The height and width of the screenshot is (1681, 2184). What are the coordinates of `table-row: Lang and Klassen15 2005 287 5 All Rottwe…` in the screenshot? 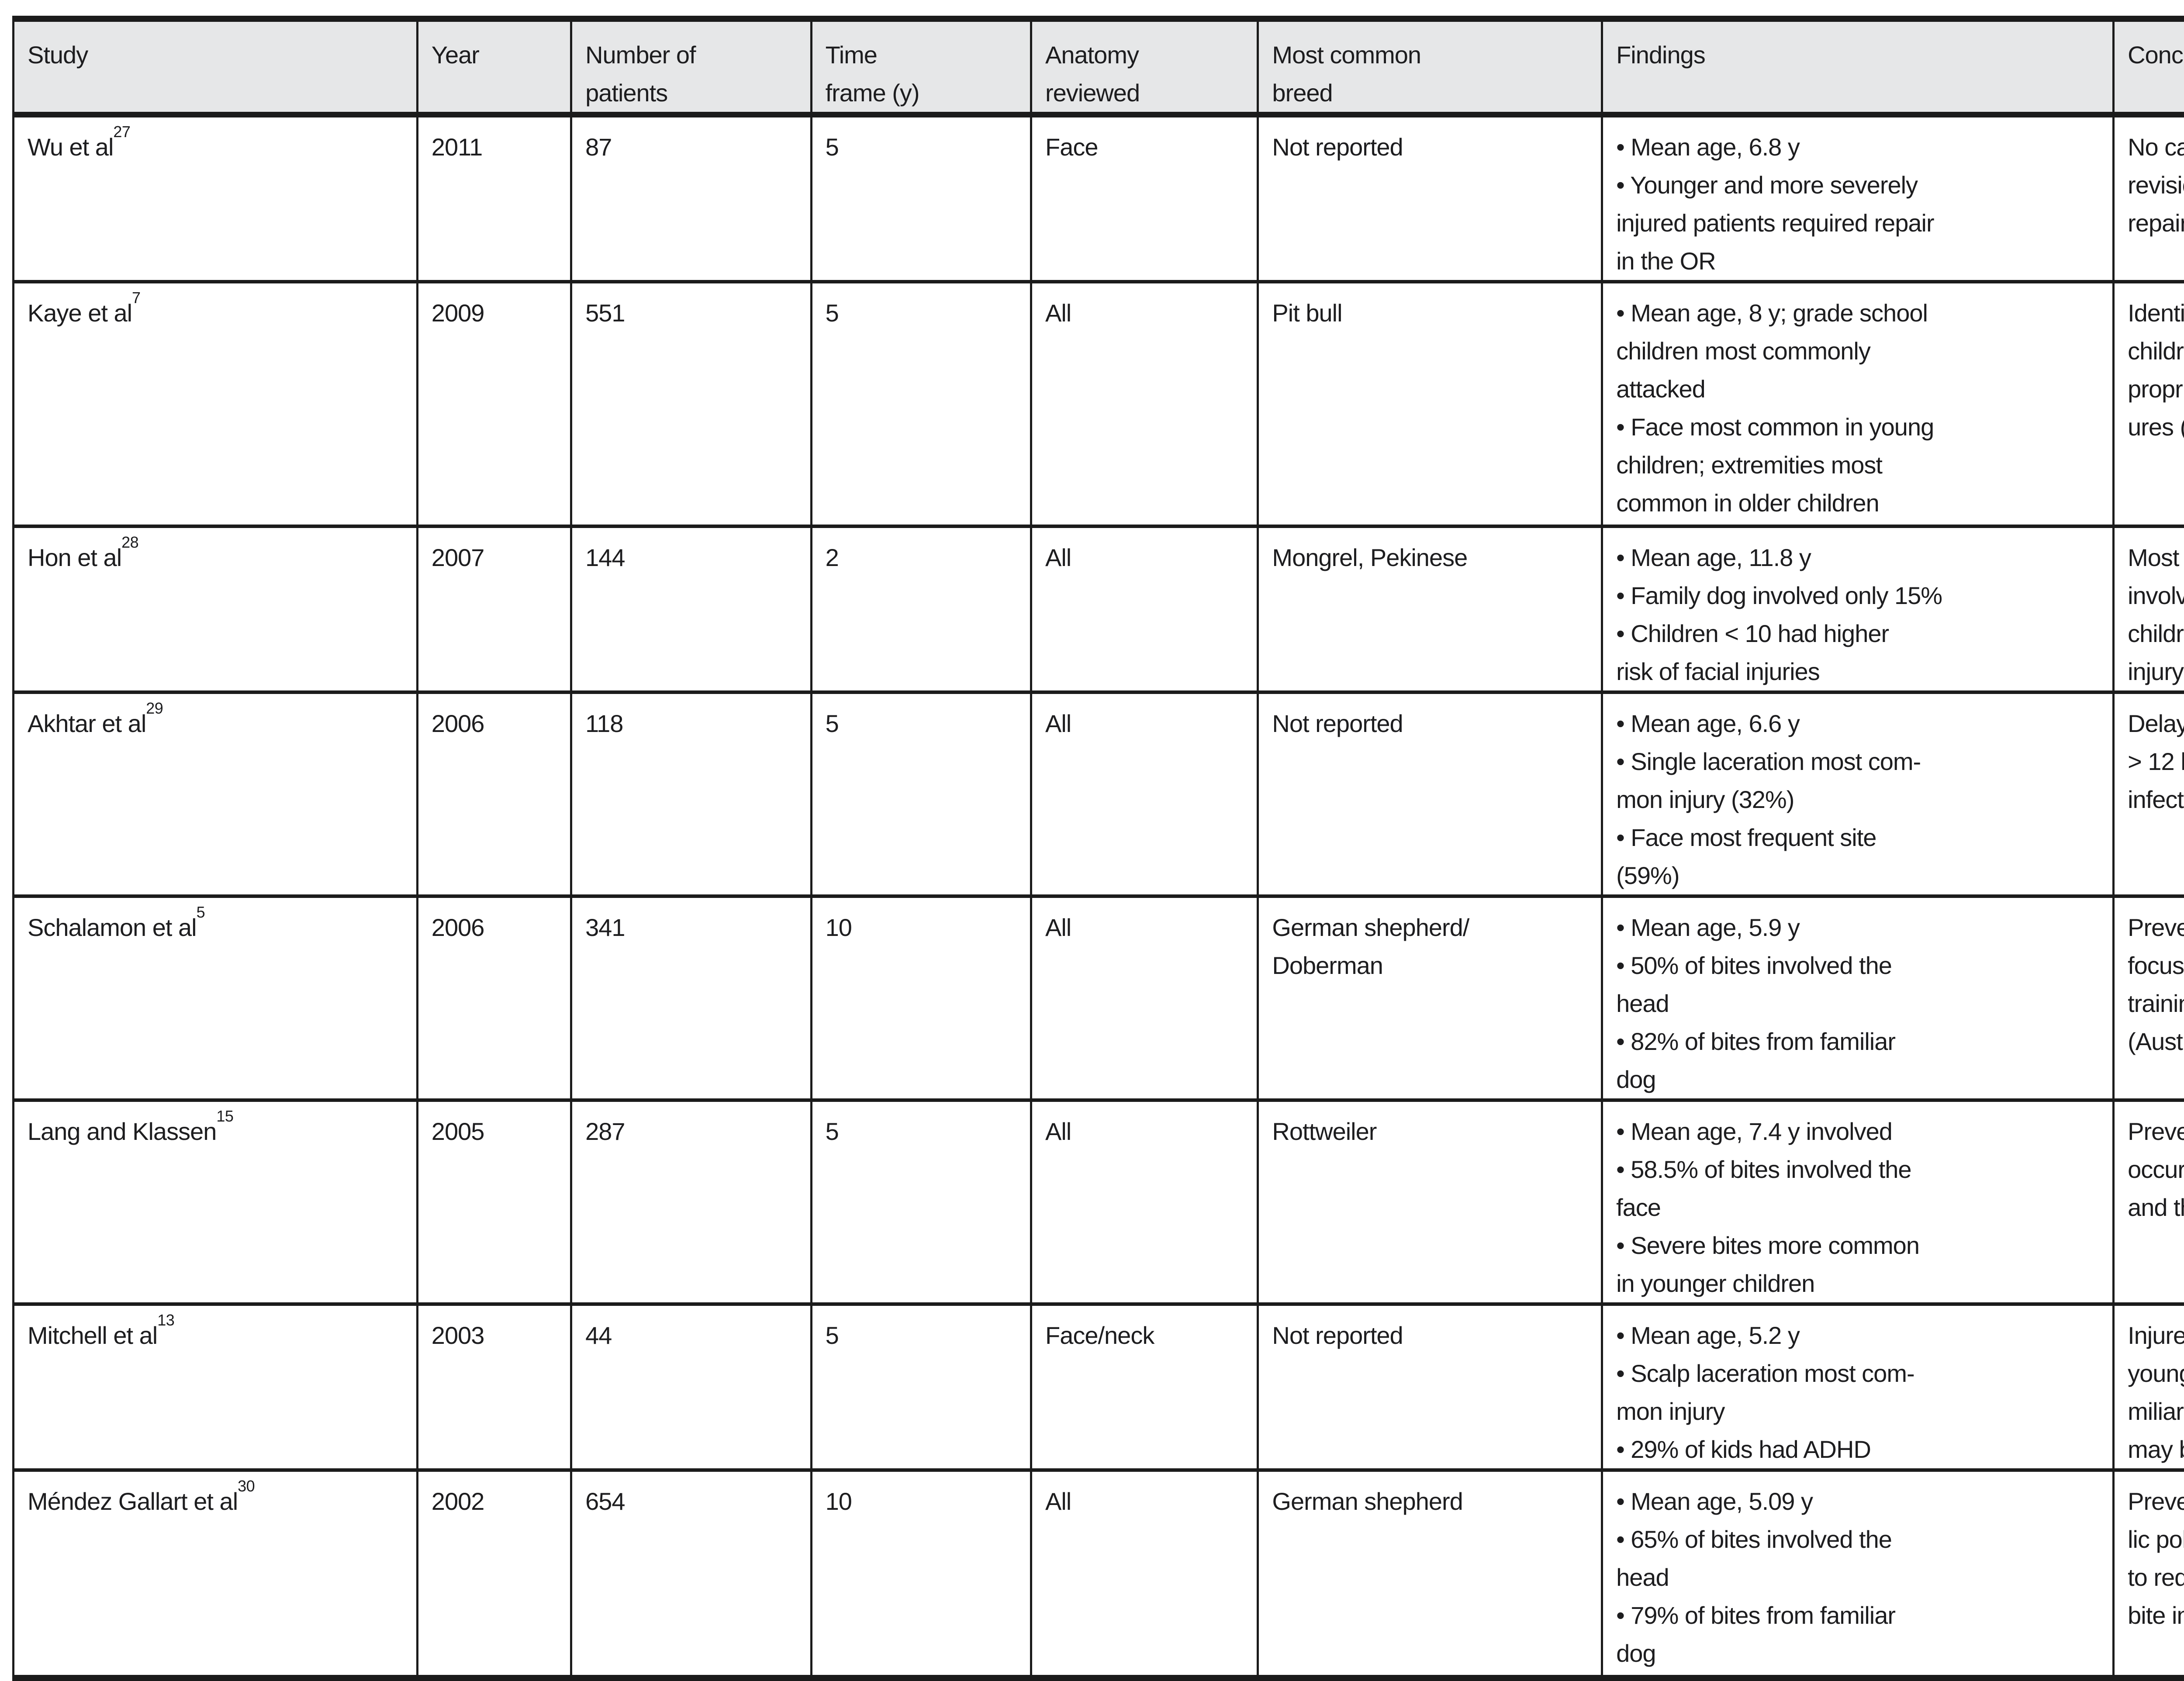 It's located at (1099, 1202).